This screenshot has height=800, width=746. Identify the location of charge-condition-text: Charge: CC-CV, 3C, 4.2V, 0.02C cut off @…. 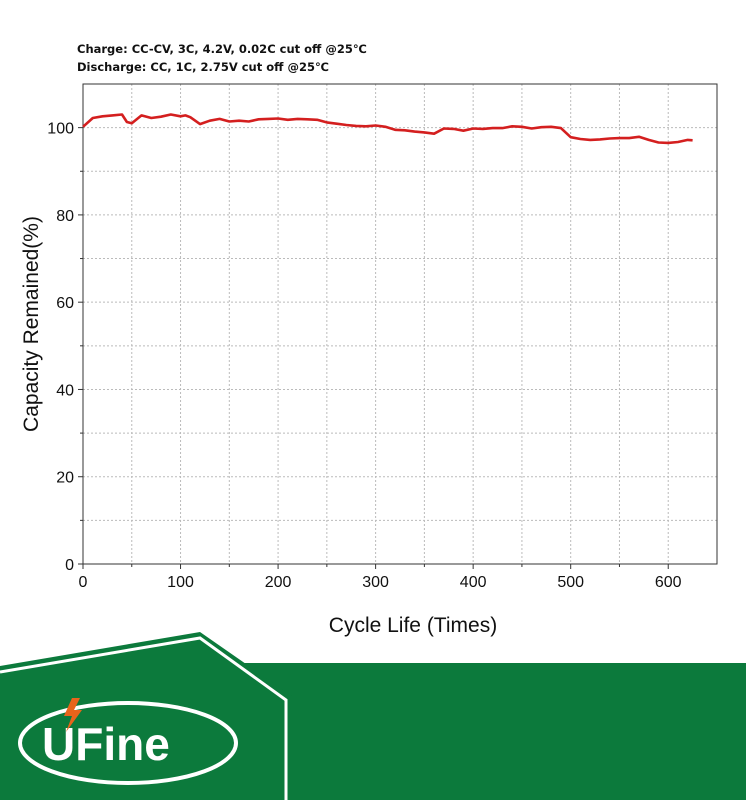
(222, 49).